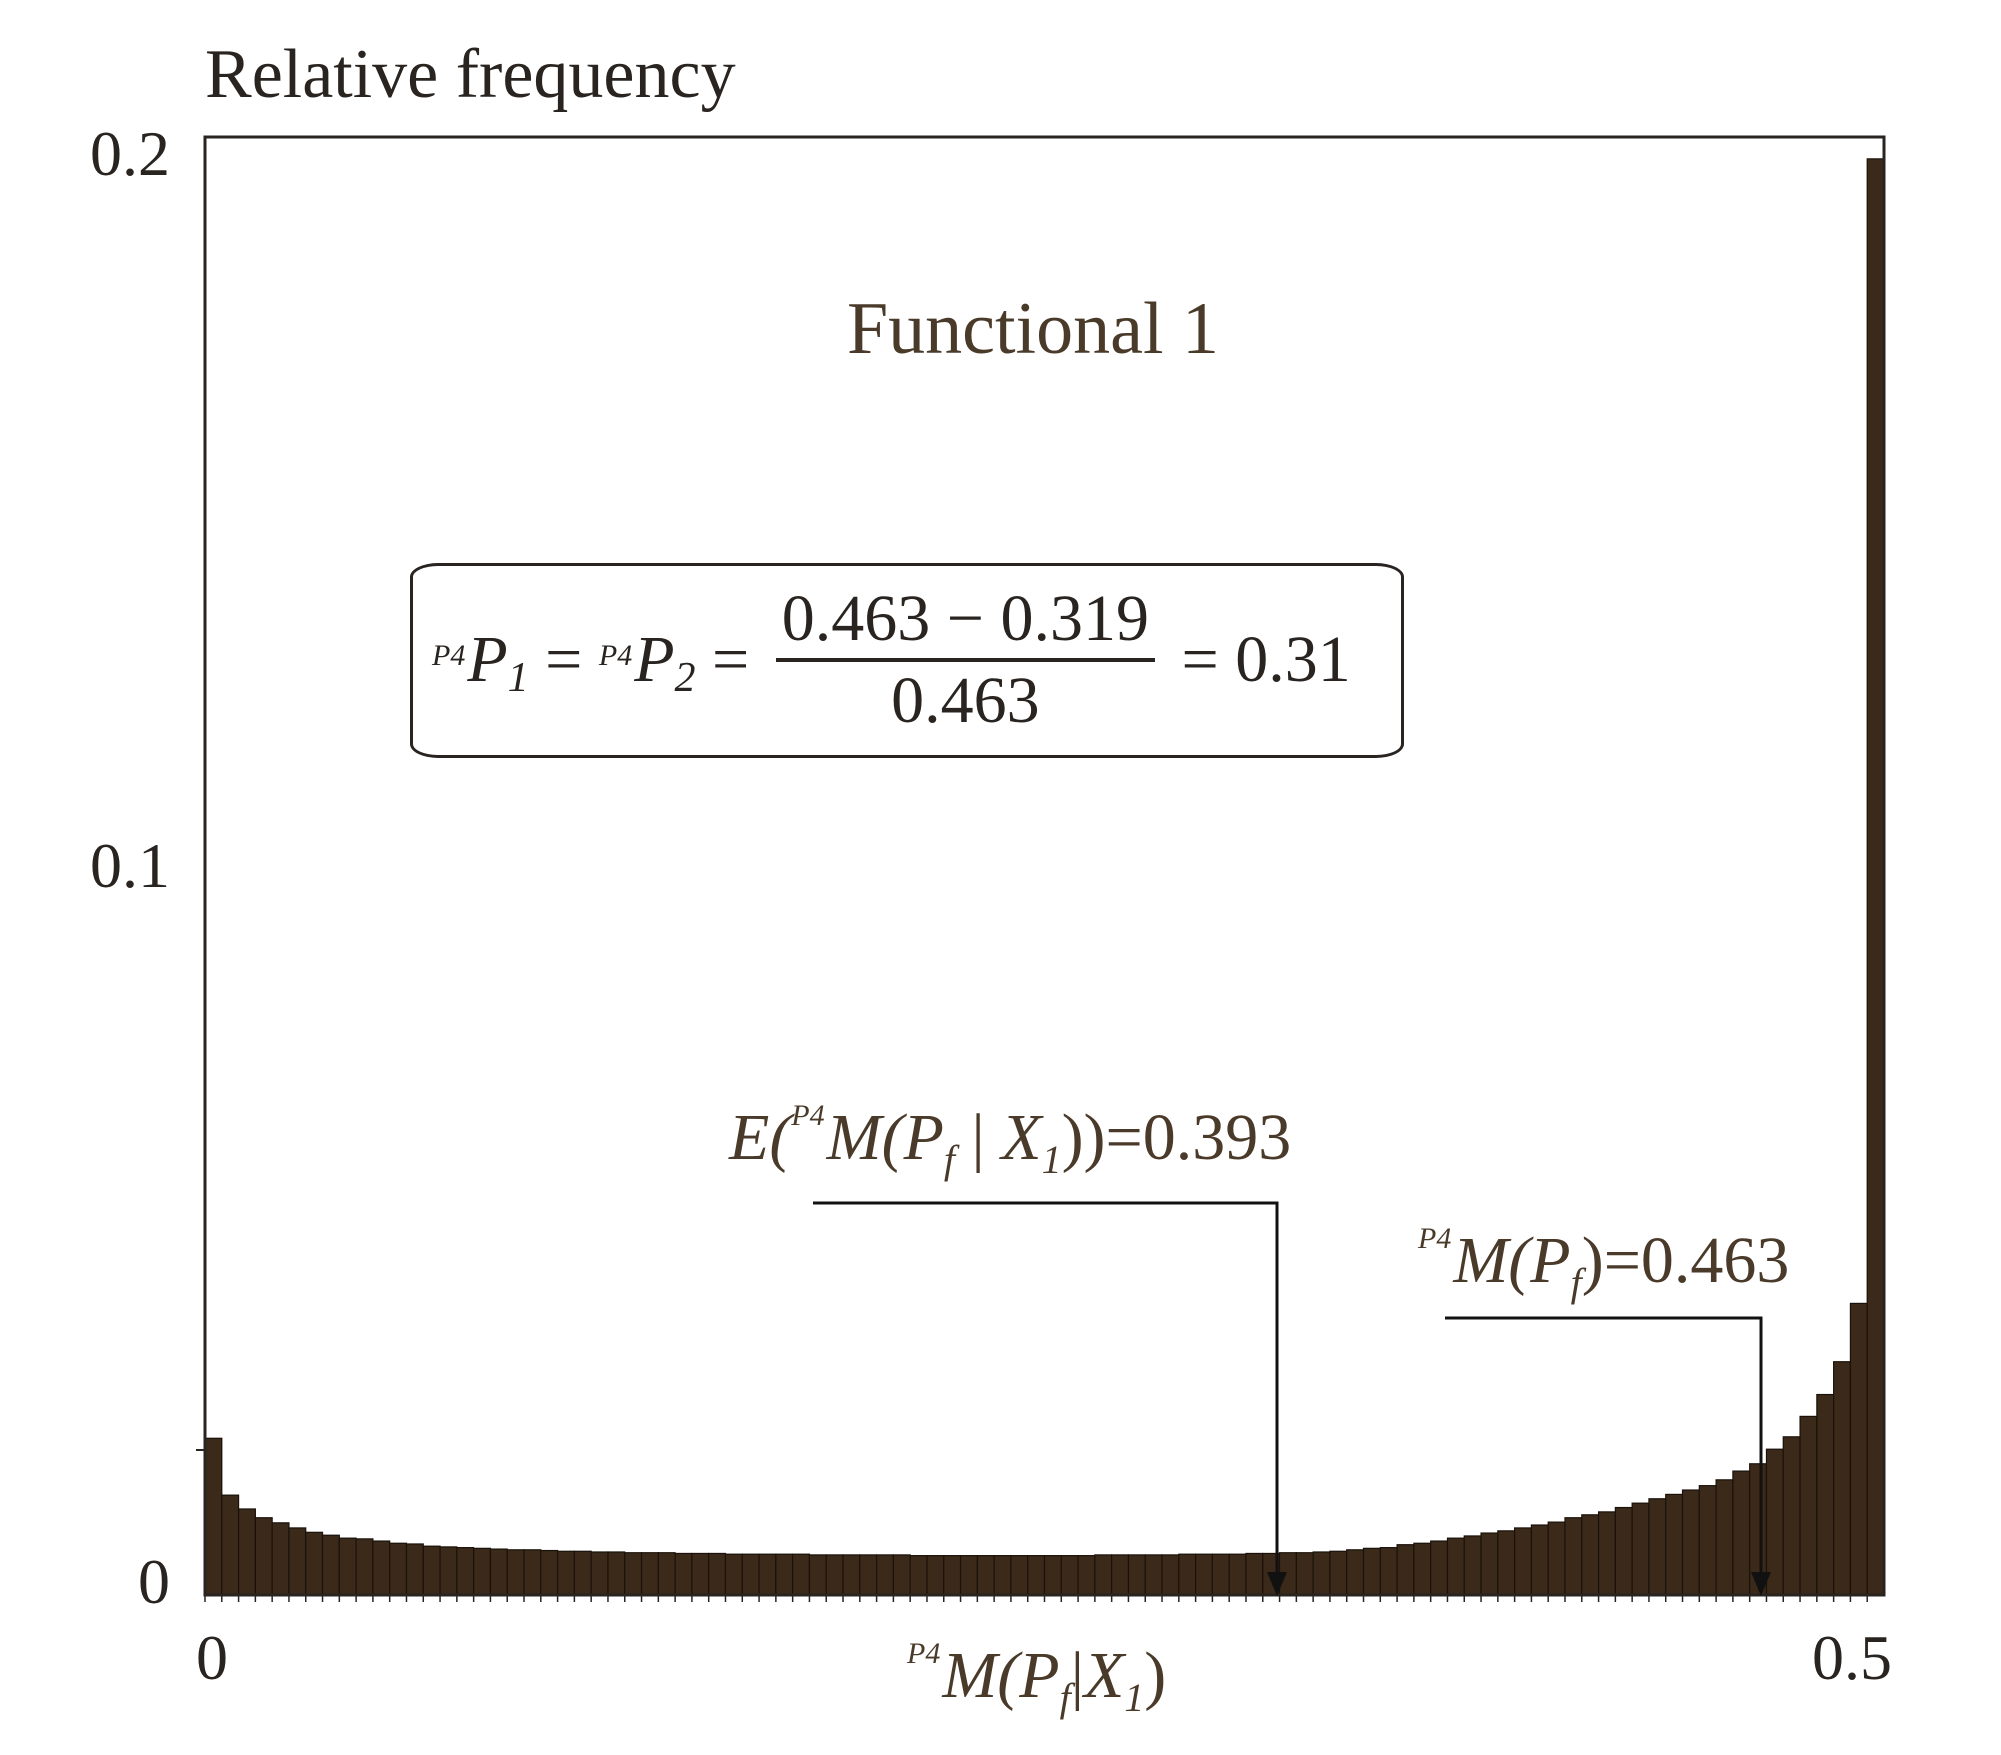  I want to click on mean-m: M(P, so click(885, 1137).